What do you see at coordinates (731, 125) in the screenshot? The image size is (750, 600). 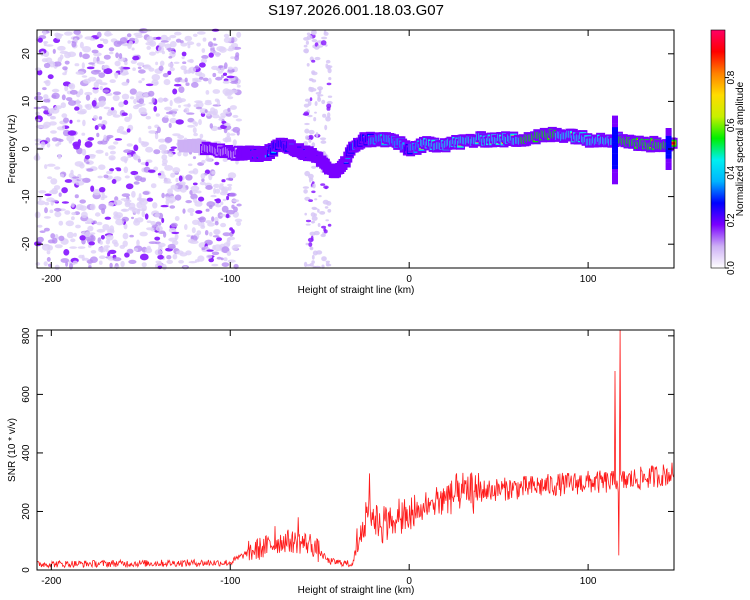 I see `colorbar-tick-label: 0.6` at bounding box center [731, 125].